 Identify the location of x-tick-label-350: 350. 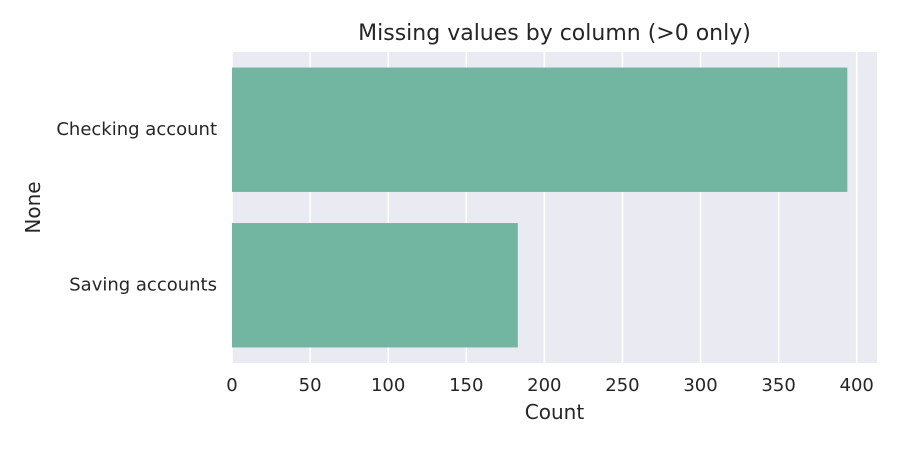
(778, 385).